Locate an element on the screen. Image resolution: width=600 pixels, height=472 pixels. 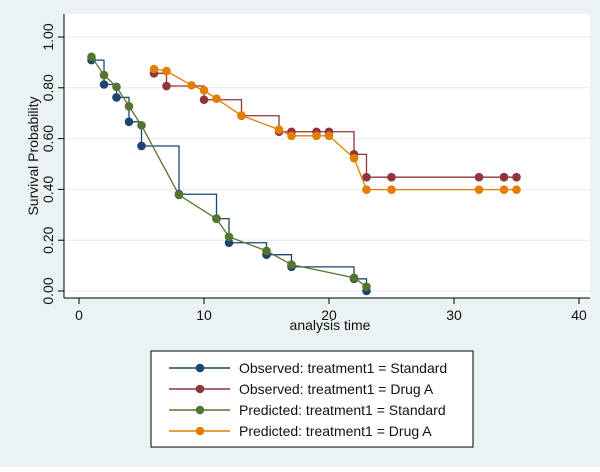
legend-label: Observed: treatment1 = Drug A is located at coordinates (336, 389).